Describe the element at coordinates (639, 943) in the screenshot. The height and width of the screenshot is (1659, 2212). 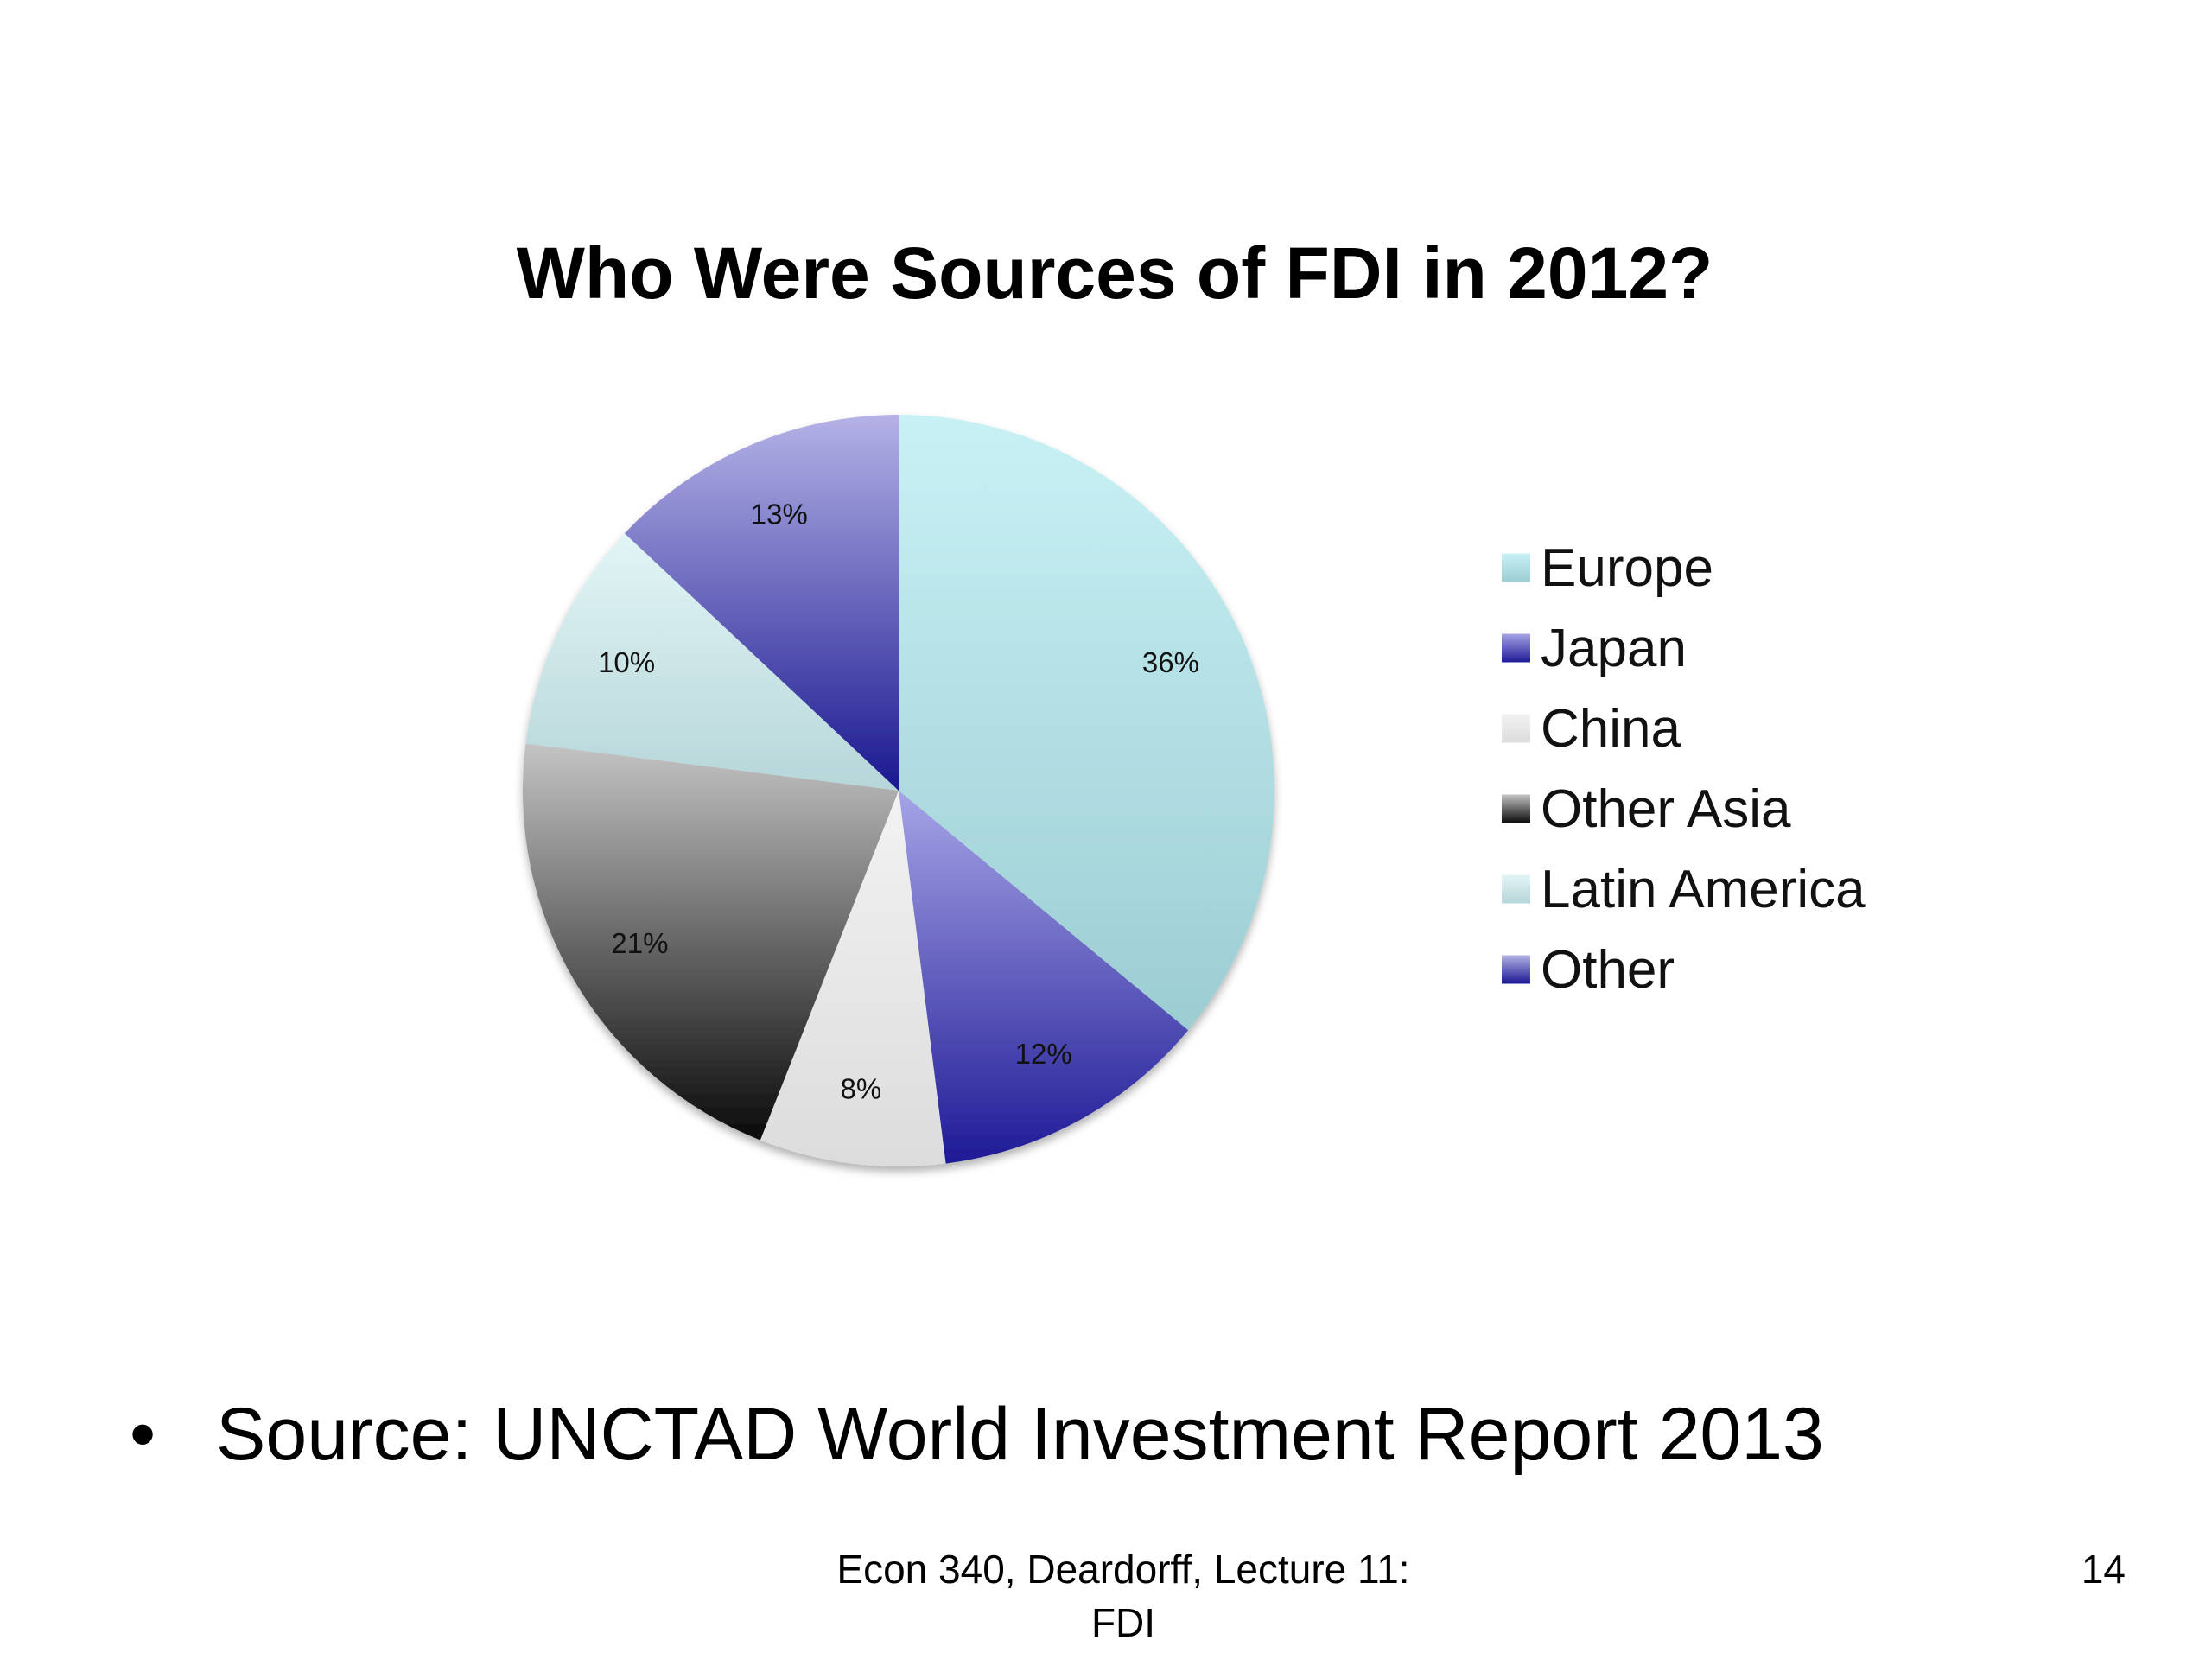
I see `slice-label-other-asia: 21%` at that location.